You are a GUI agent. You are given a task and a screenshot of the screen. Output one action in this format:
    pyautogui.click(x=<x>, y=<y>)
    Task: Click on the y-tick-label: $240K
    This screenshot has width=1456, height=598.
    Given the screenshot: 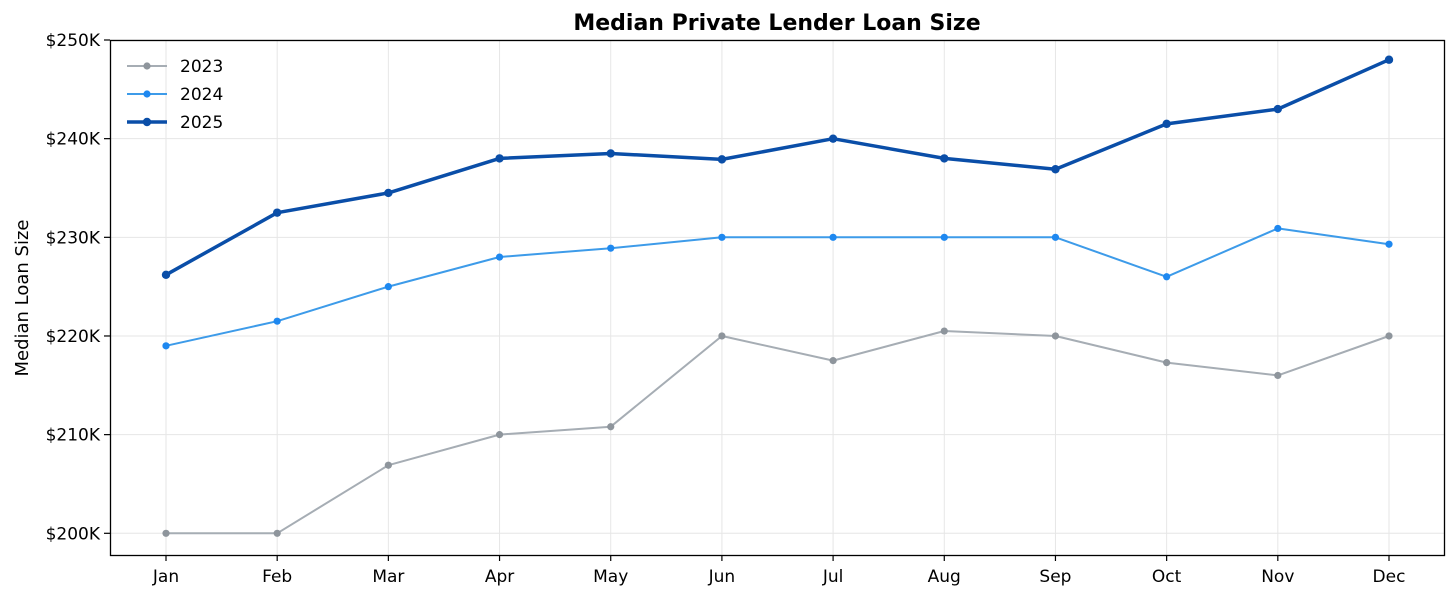 What is the action you would take?
    pyautogui.click(x=73, y=140)
    